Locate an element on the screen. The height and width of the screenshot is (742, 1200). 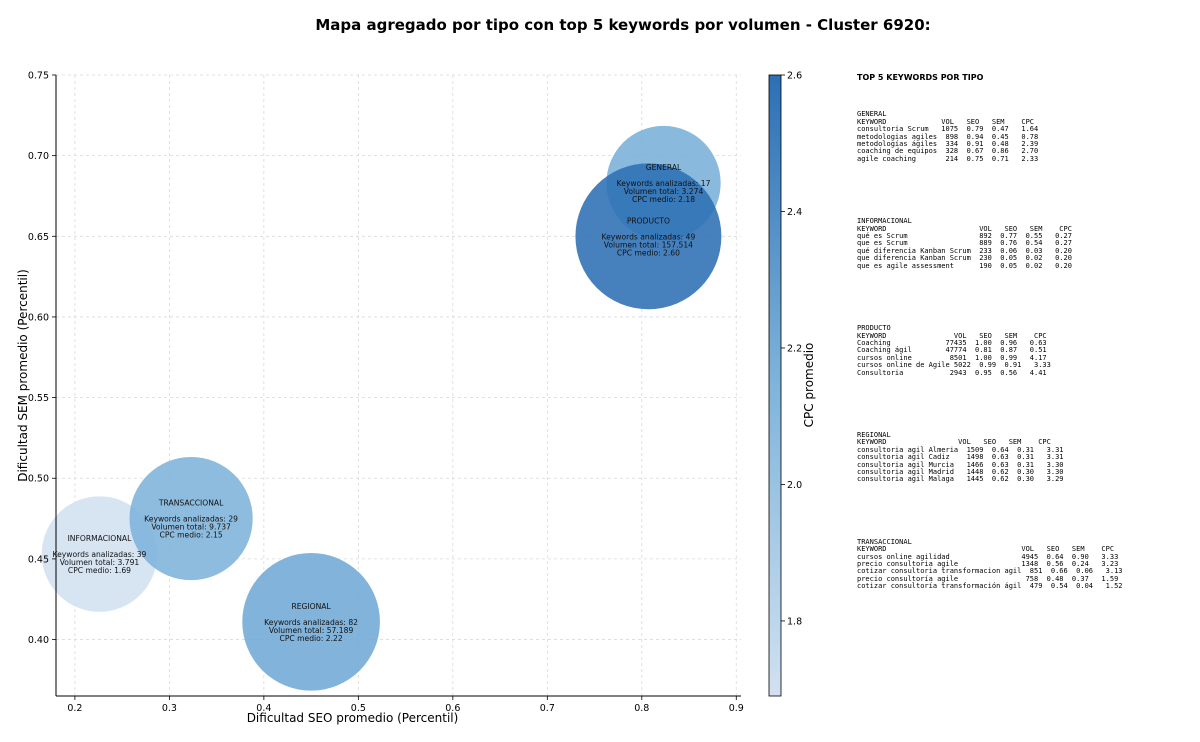
bubble-cpc-label: CPC medio: 1.69 is located at coordinates (99, 570).